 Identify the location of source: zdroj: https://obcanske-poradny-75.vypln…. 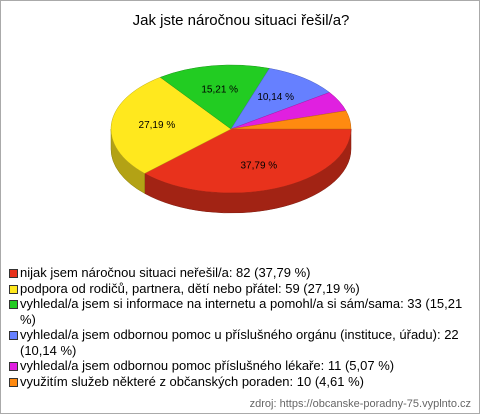
(360, 404).